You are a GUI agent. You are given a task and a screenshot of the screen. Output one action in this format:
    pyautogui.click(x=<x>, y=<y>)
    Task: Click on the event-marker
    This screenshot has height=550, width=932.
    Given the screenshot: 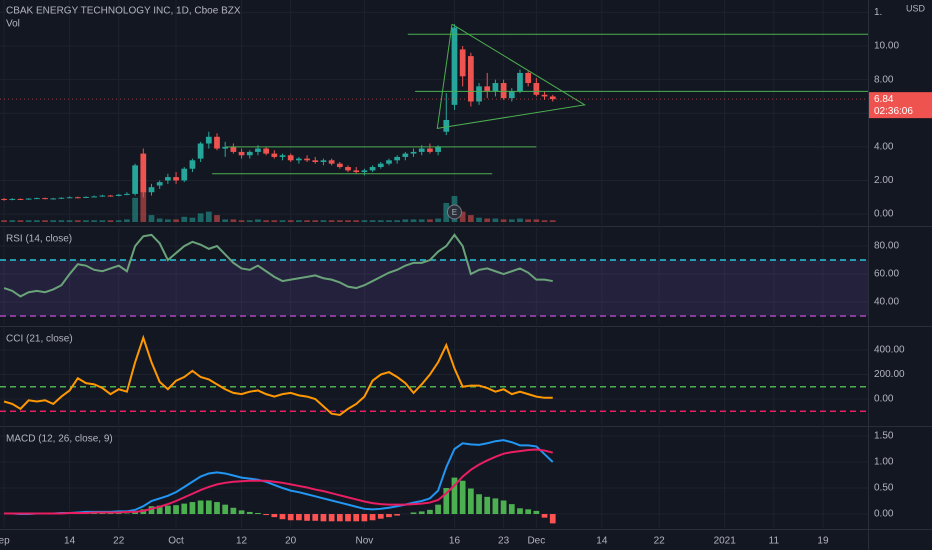 What is the action you would take?
    pyautogui.click(x=454, y=212)
    